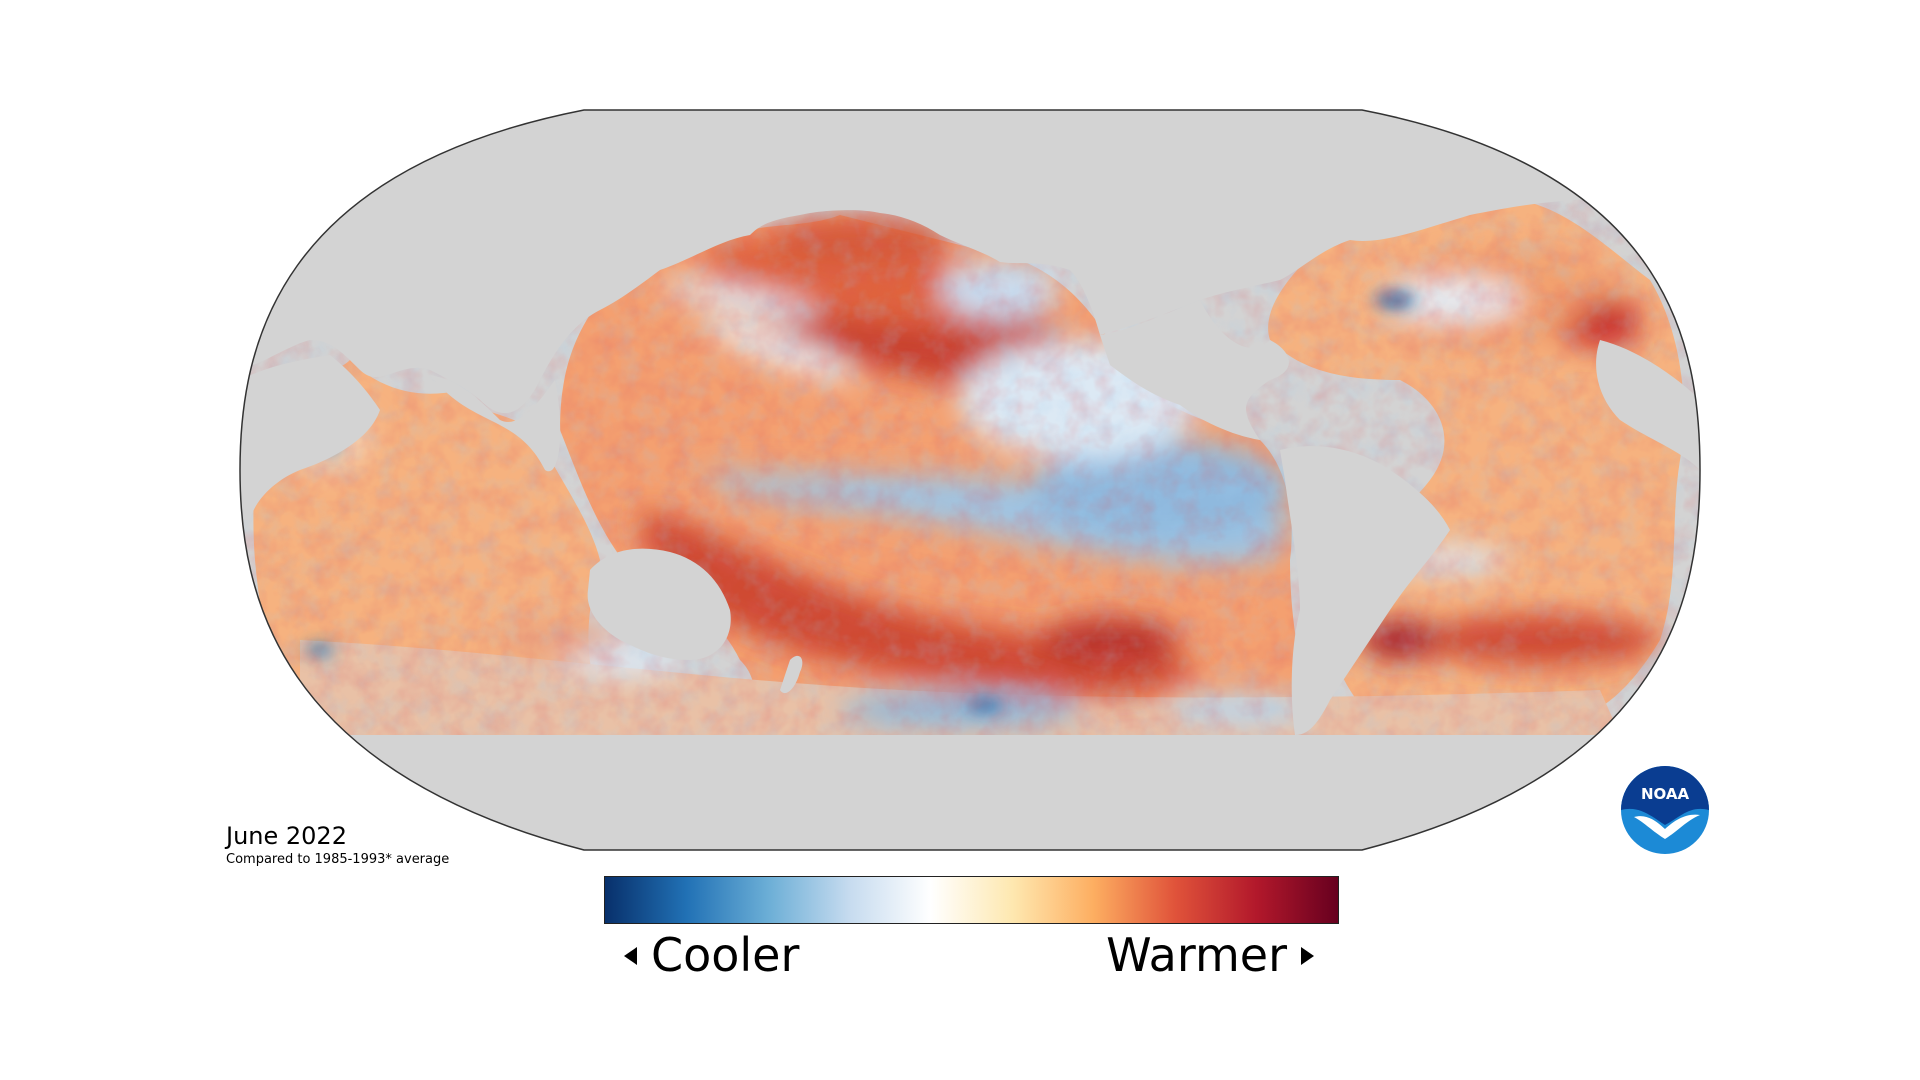  I want to click on legend-warmer-label: Warmer, so click(1196, 955).